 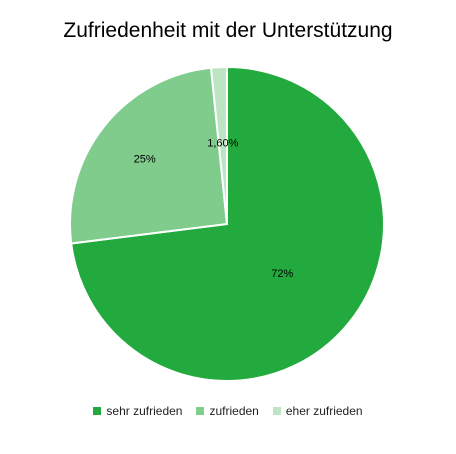 What do you see at coordinates (228, 30) in the screenshot?
I see `chart-title: Zufriedenheit mit der Unterstützung` at bounding box center [228, 30].